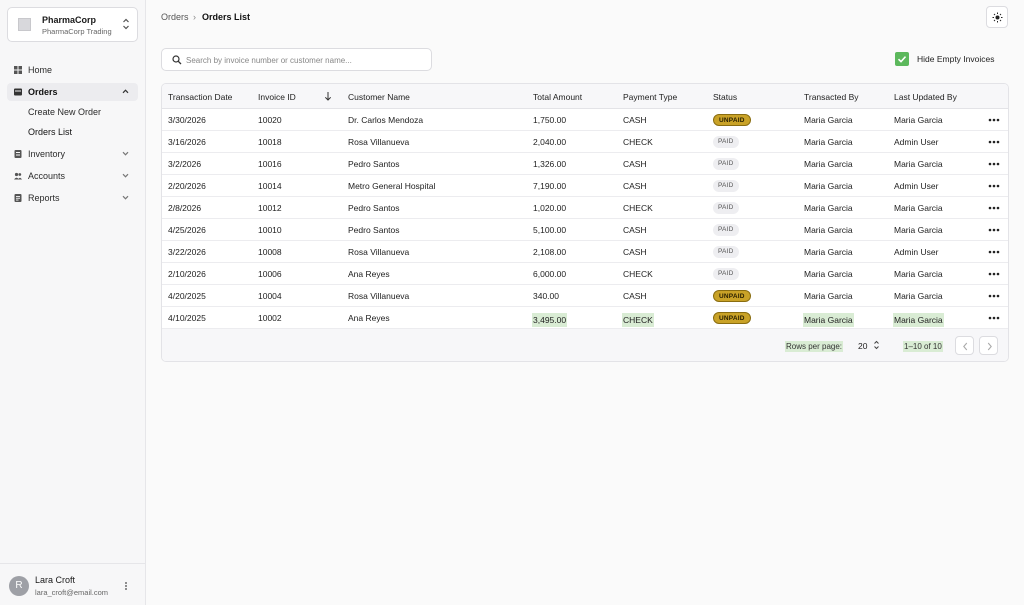 This screenshot has height=605, width=1024. Describe the element at coordinates (277, 97) in the screenshot. I see `column-header-invoice-id: Invoice ID` at that location.